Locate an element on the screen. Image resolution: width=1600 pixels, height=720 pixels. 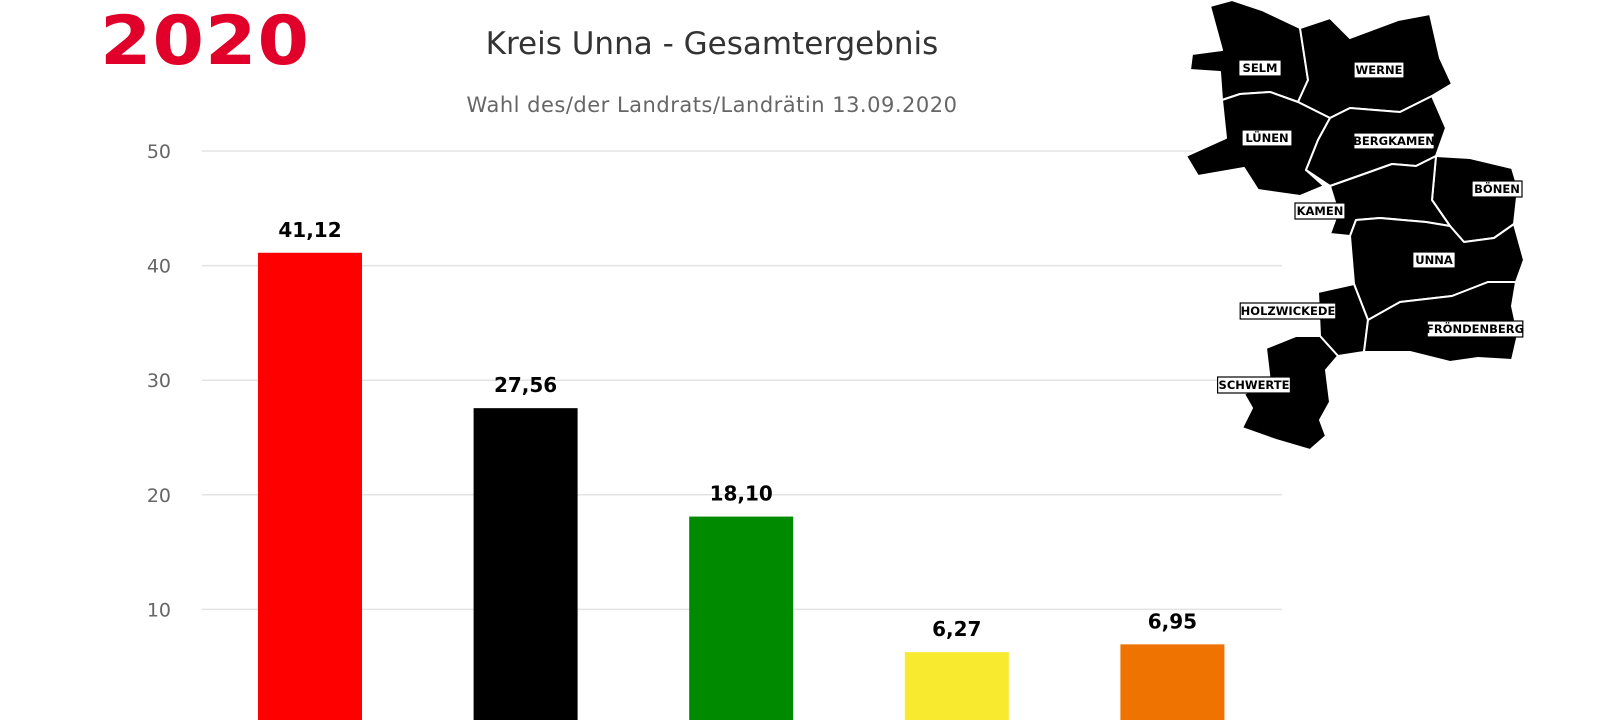
map-label-5: KAMEN is located at coordinates (1320, 211).